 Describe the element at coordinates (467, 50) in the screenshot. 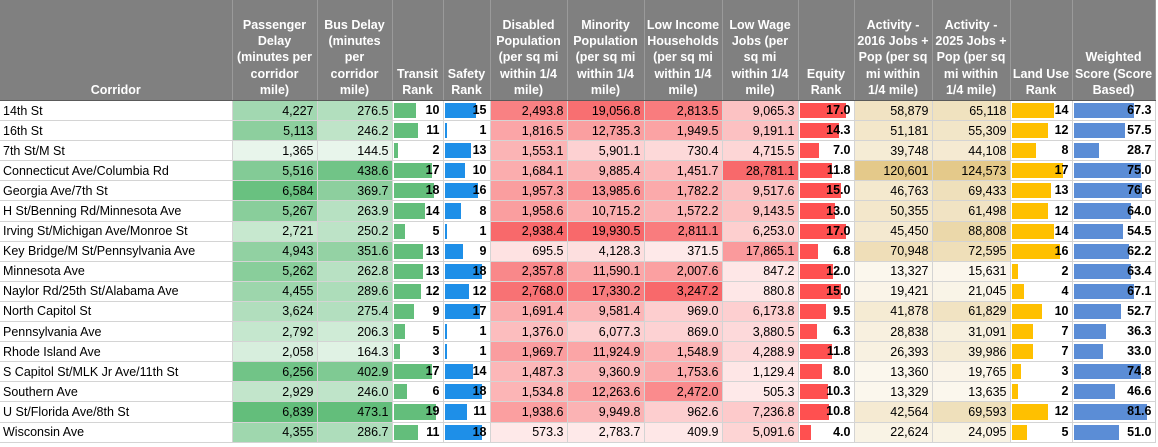

I see `header-safety-rank: Safety Rank` at that location.